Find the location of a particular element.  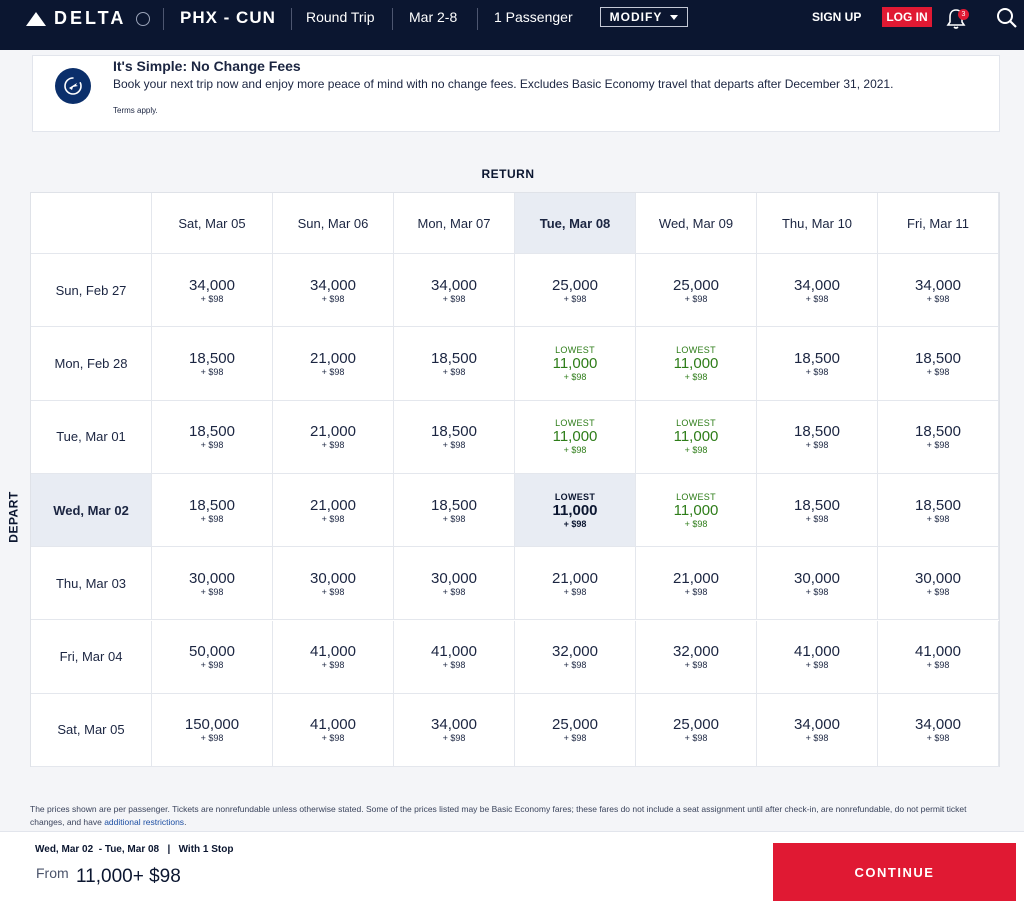

depart-date-header: Tue, Mar 01 is located at coordinates (91, 437).